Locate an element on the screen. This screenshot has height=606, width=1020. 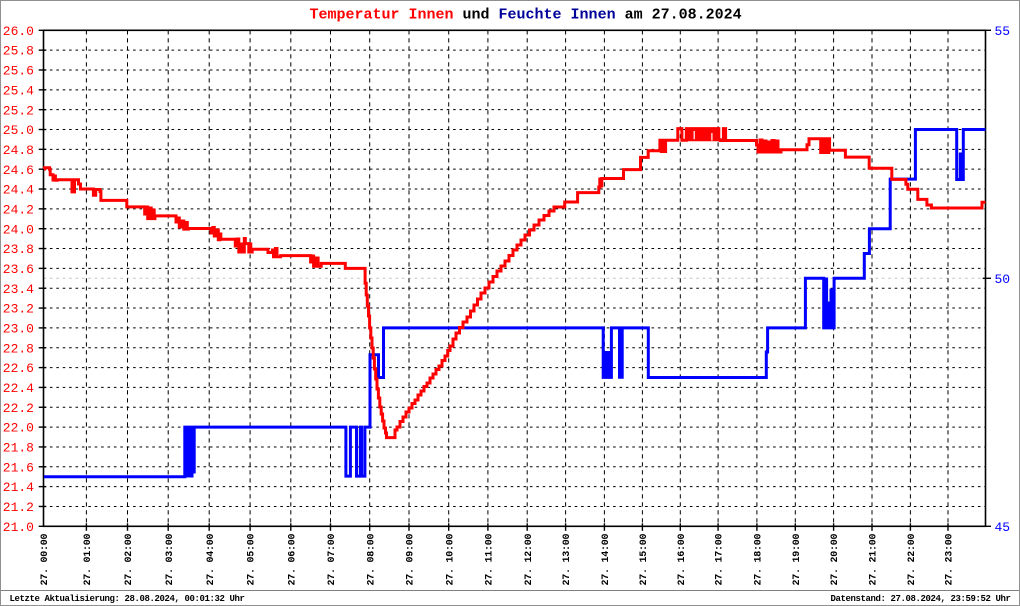
svg-text: 22.4 is located at coordinates (18, 388).